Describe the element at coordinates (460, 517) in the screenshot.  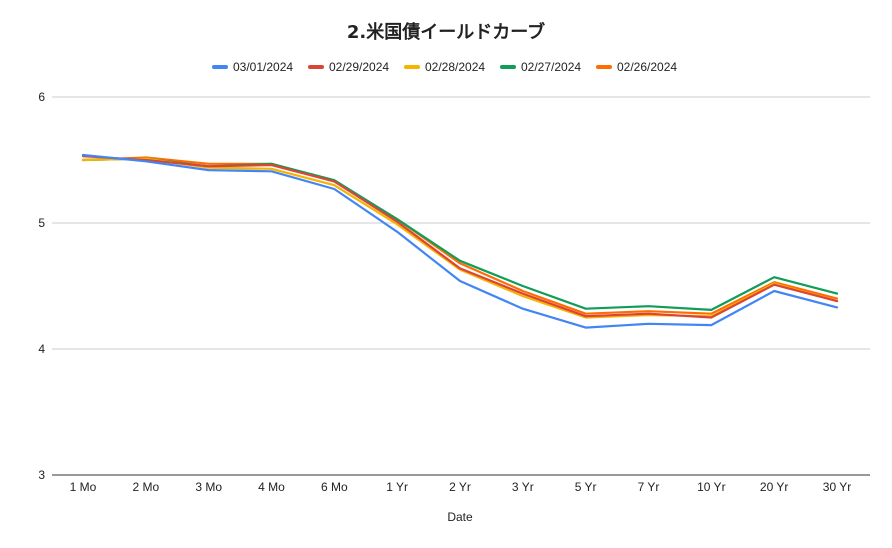
I see `x-axis-title: Date` at that location.